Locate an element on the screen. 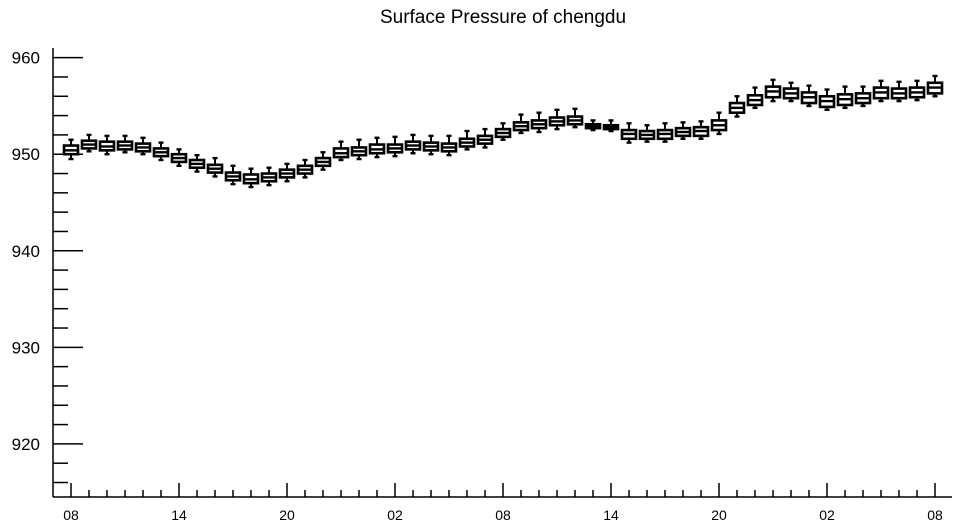 The width and height of the screenshot is (958, 526). y-axis-ticks: 920 930 940 950 960 is located at coordinates (47, 266).